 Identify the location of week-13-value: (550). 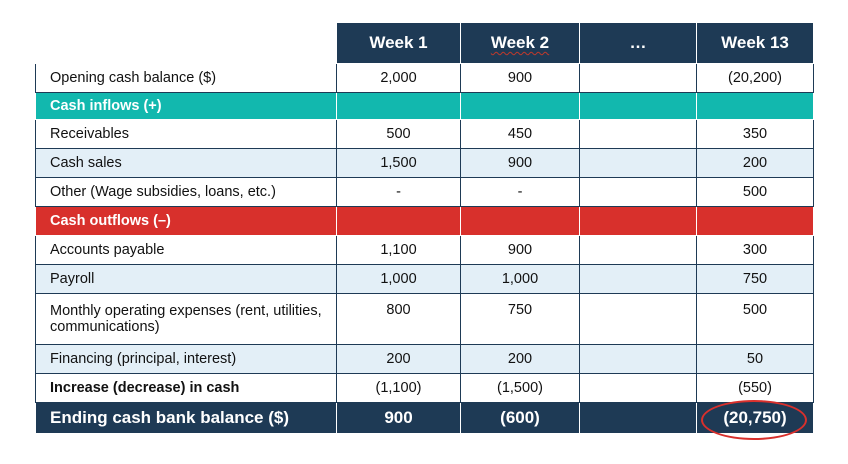
(755, 388).